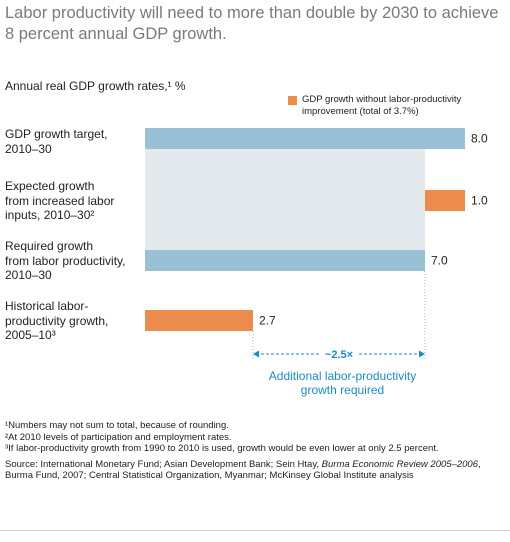  Describe the element at coordinates (95, 86) in the screenshot. I see `chart-subtitle: Annual real GDP growth rates,¹ %` at that location.